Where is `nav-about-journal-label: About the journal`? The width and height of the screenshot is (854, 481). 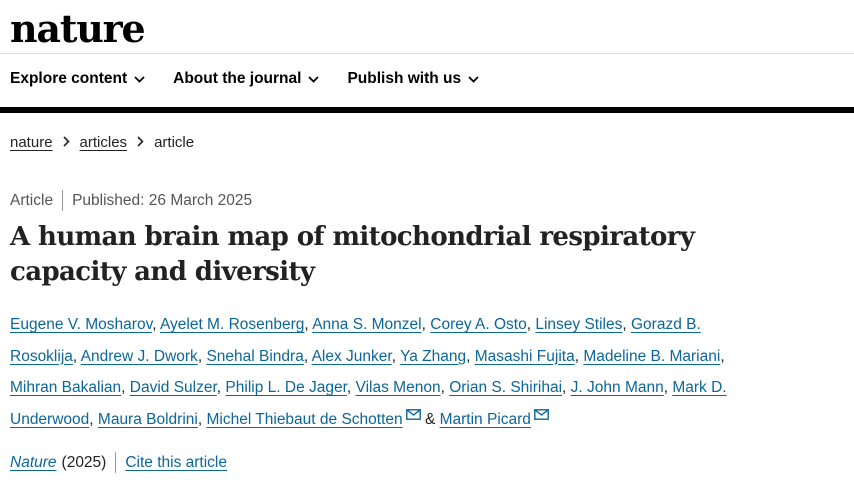 nav-about-journal-label: About the journal is located at coordinates (237, 78).